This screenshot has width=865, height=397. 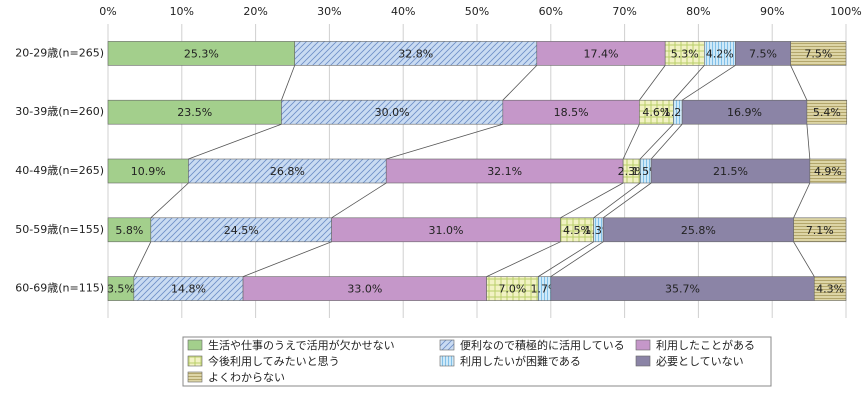 What do you see at coordinates (700, 361) in the screenshot?
I see `legend-label: 必要としていない` at bounding box center [700, 361].